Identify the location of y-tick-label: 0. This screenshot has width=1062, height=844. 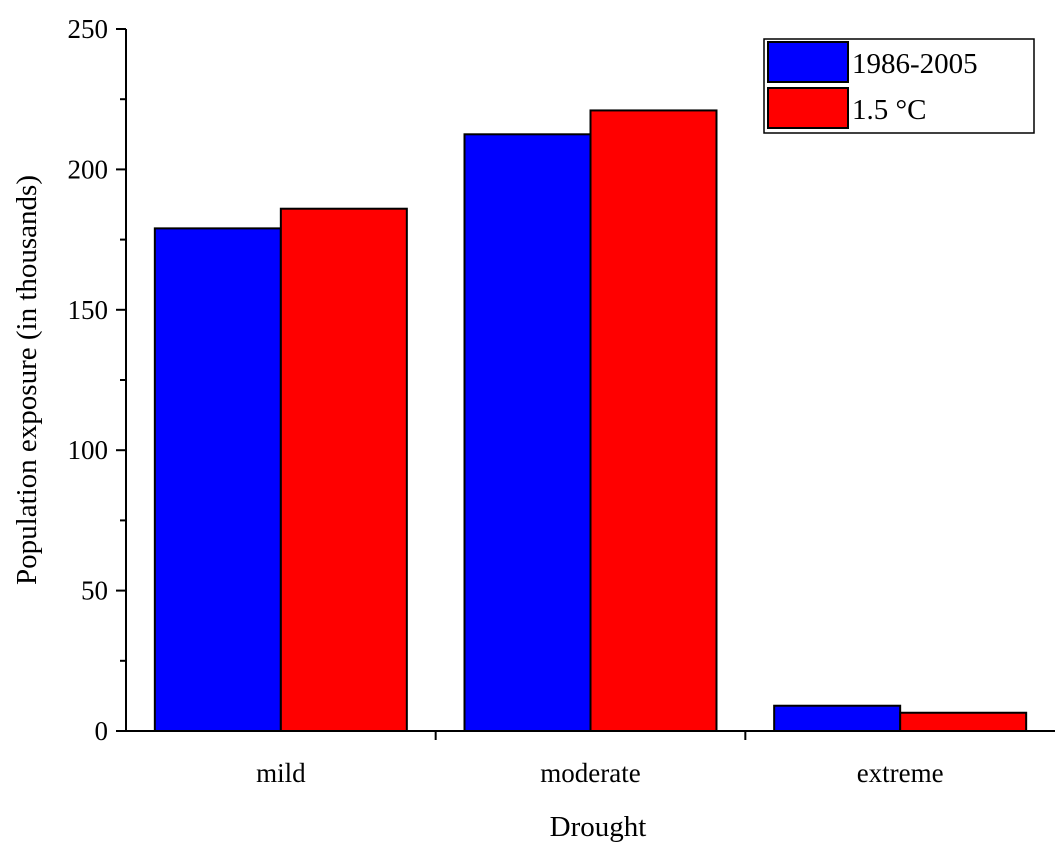
(102, 731).